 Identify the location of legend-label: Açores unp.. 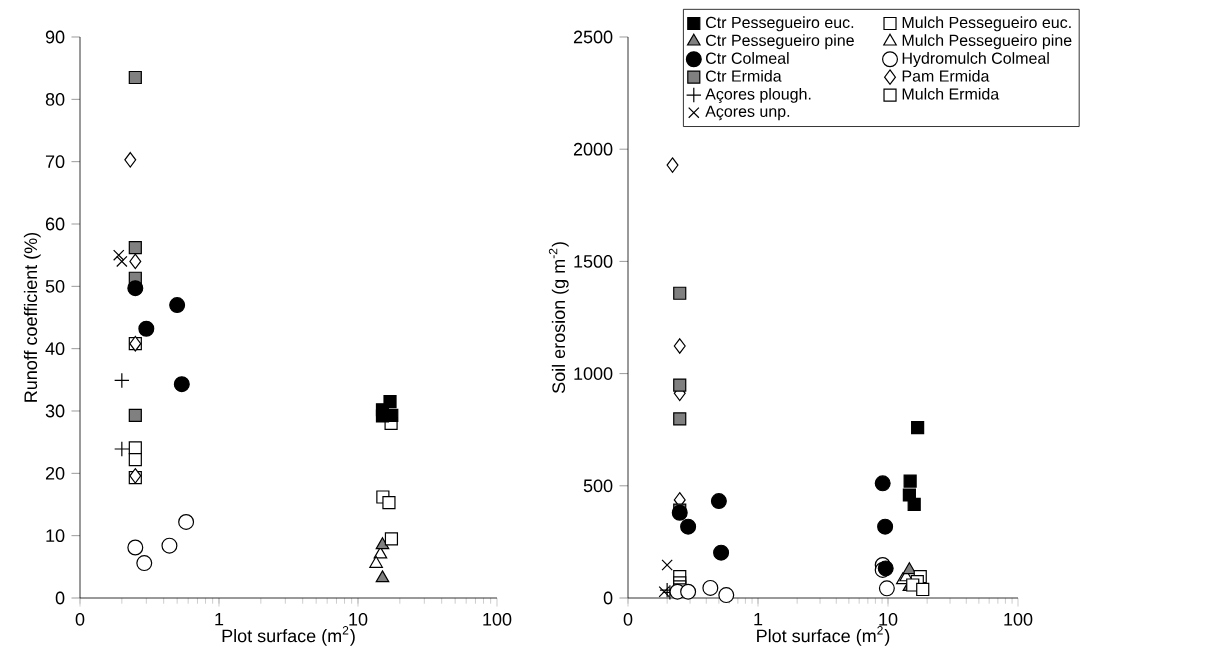
(747, 113).